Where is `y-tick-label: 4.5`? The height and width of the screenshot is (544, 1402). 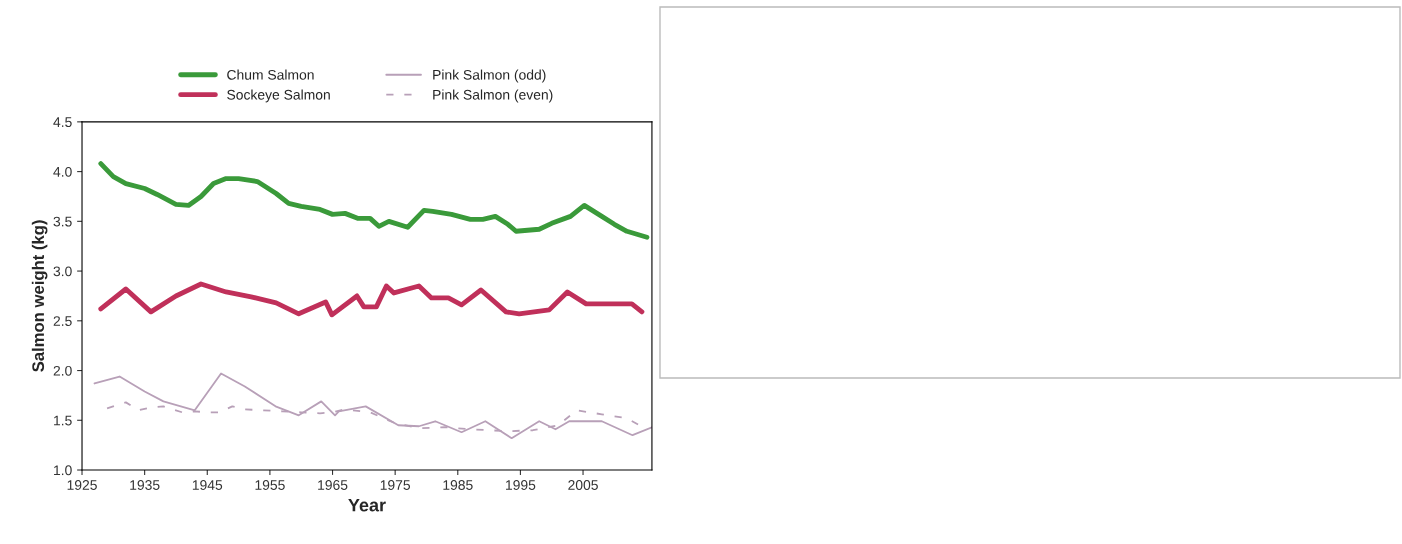 y-tick-label: 4.5 is located at coordinates (62, 122).